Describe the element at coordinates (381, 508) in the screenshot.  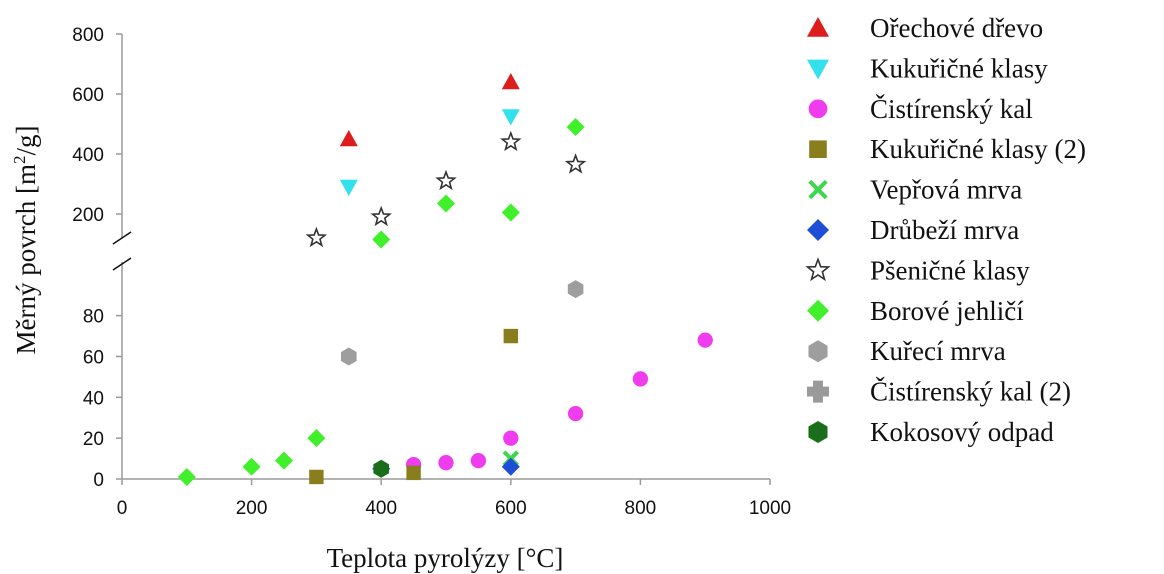
I see `x-tick-label: 400` at that location.